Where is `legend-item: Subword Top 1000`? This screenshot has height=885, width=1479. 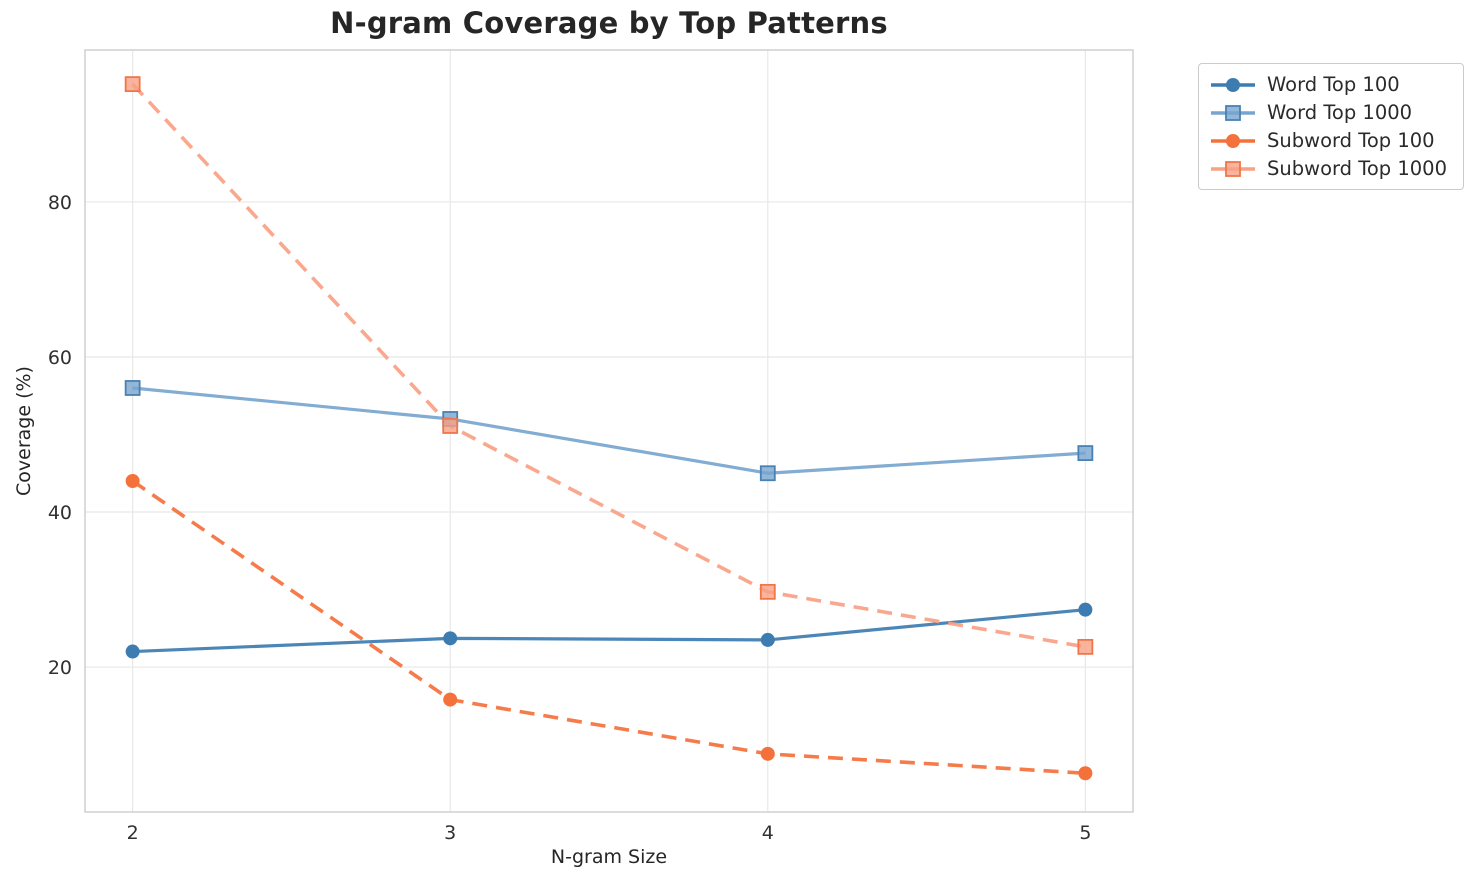 legend-item: Subword Top 1000 is located at coordinates (1328, 168).